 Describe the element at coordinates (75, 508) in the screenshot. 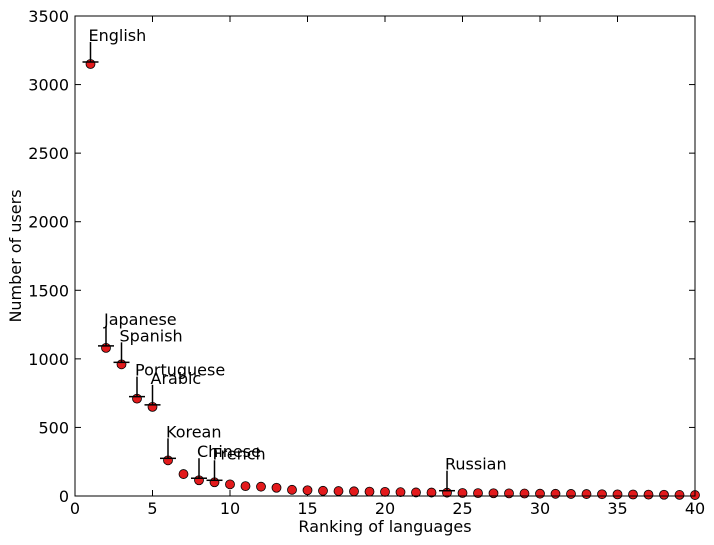

I see `x-tick-label: 0` at that location.